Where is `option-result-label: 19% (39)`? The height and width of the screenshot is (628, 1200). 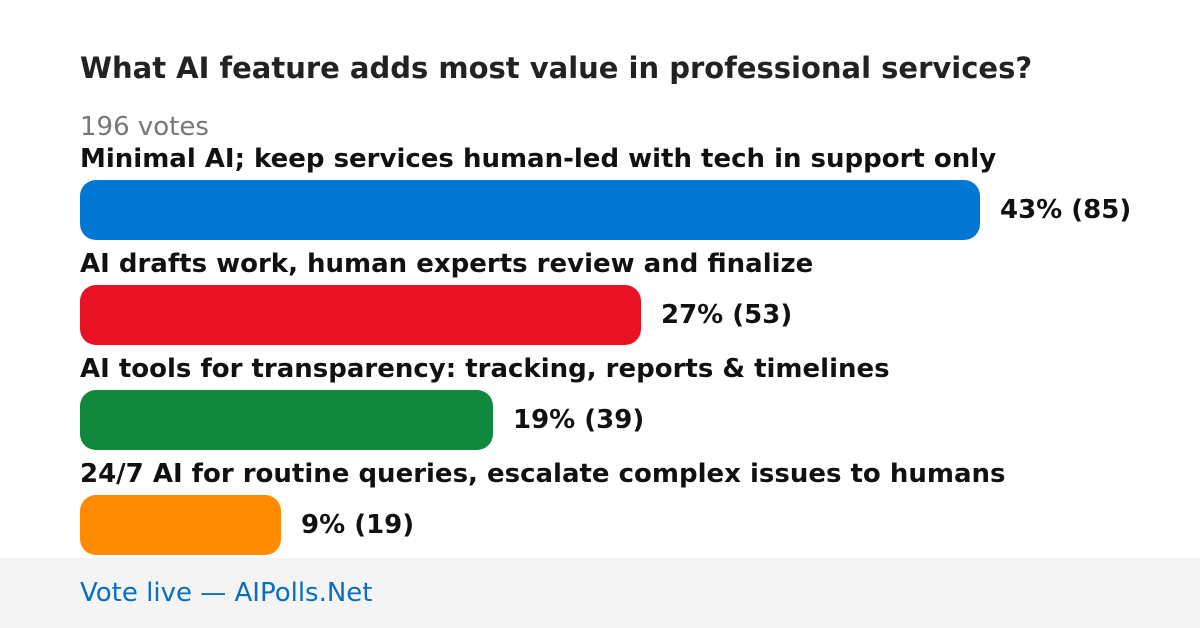 option-result-label: 19% (39) is located at coordinates (579, 420).